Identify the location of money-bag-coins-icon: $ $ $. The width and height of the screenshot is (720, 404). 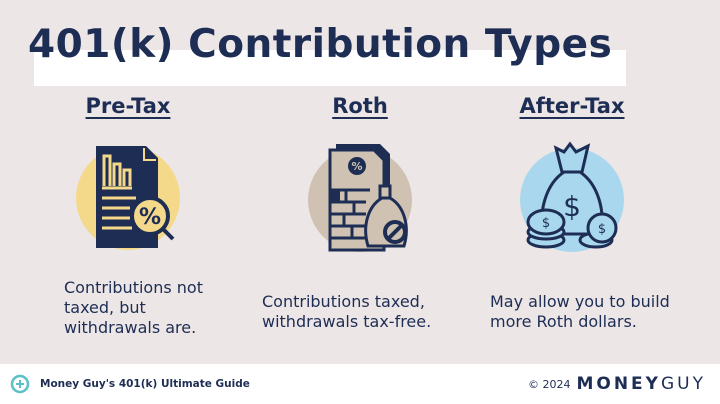
(572, 196).